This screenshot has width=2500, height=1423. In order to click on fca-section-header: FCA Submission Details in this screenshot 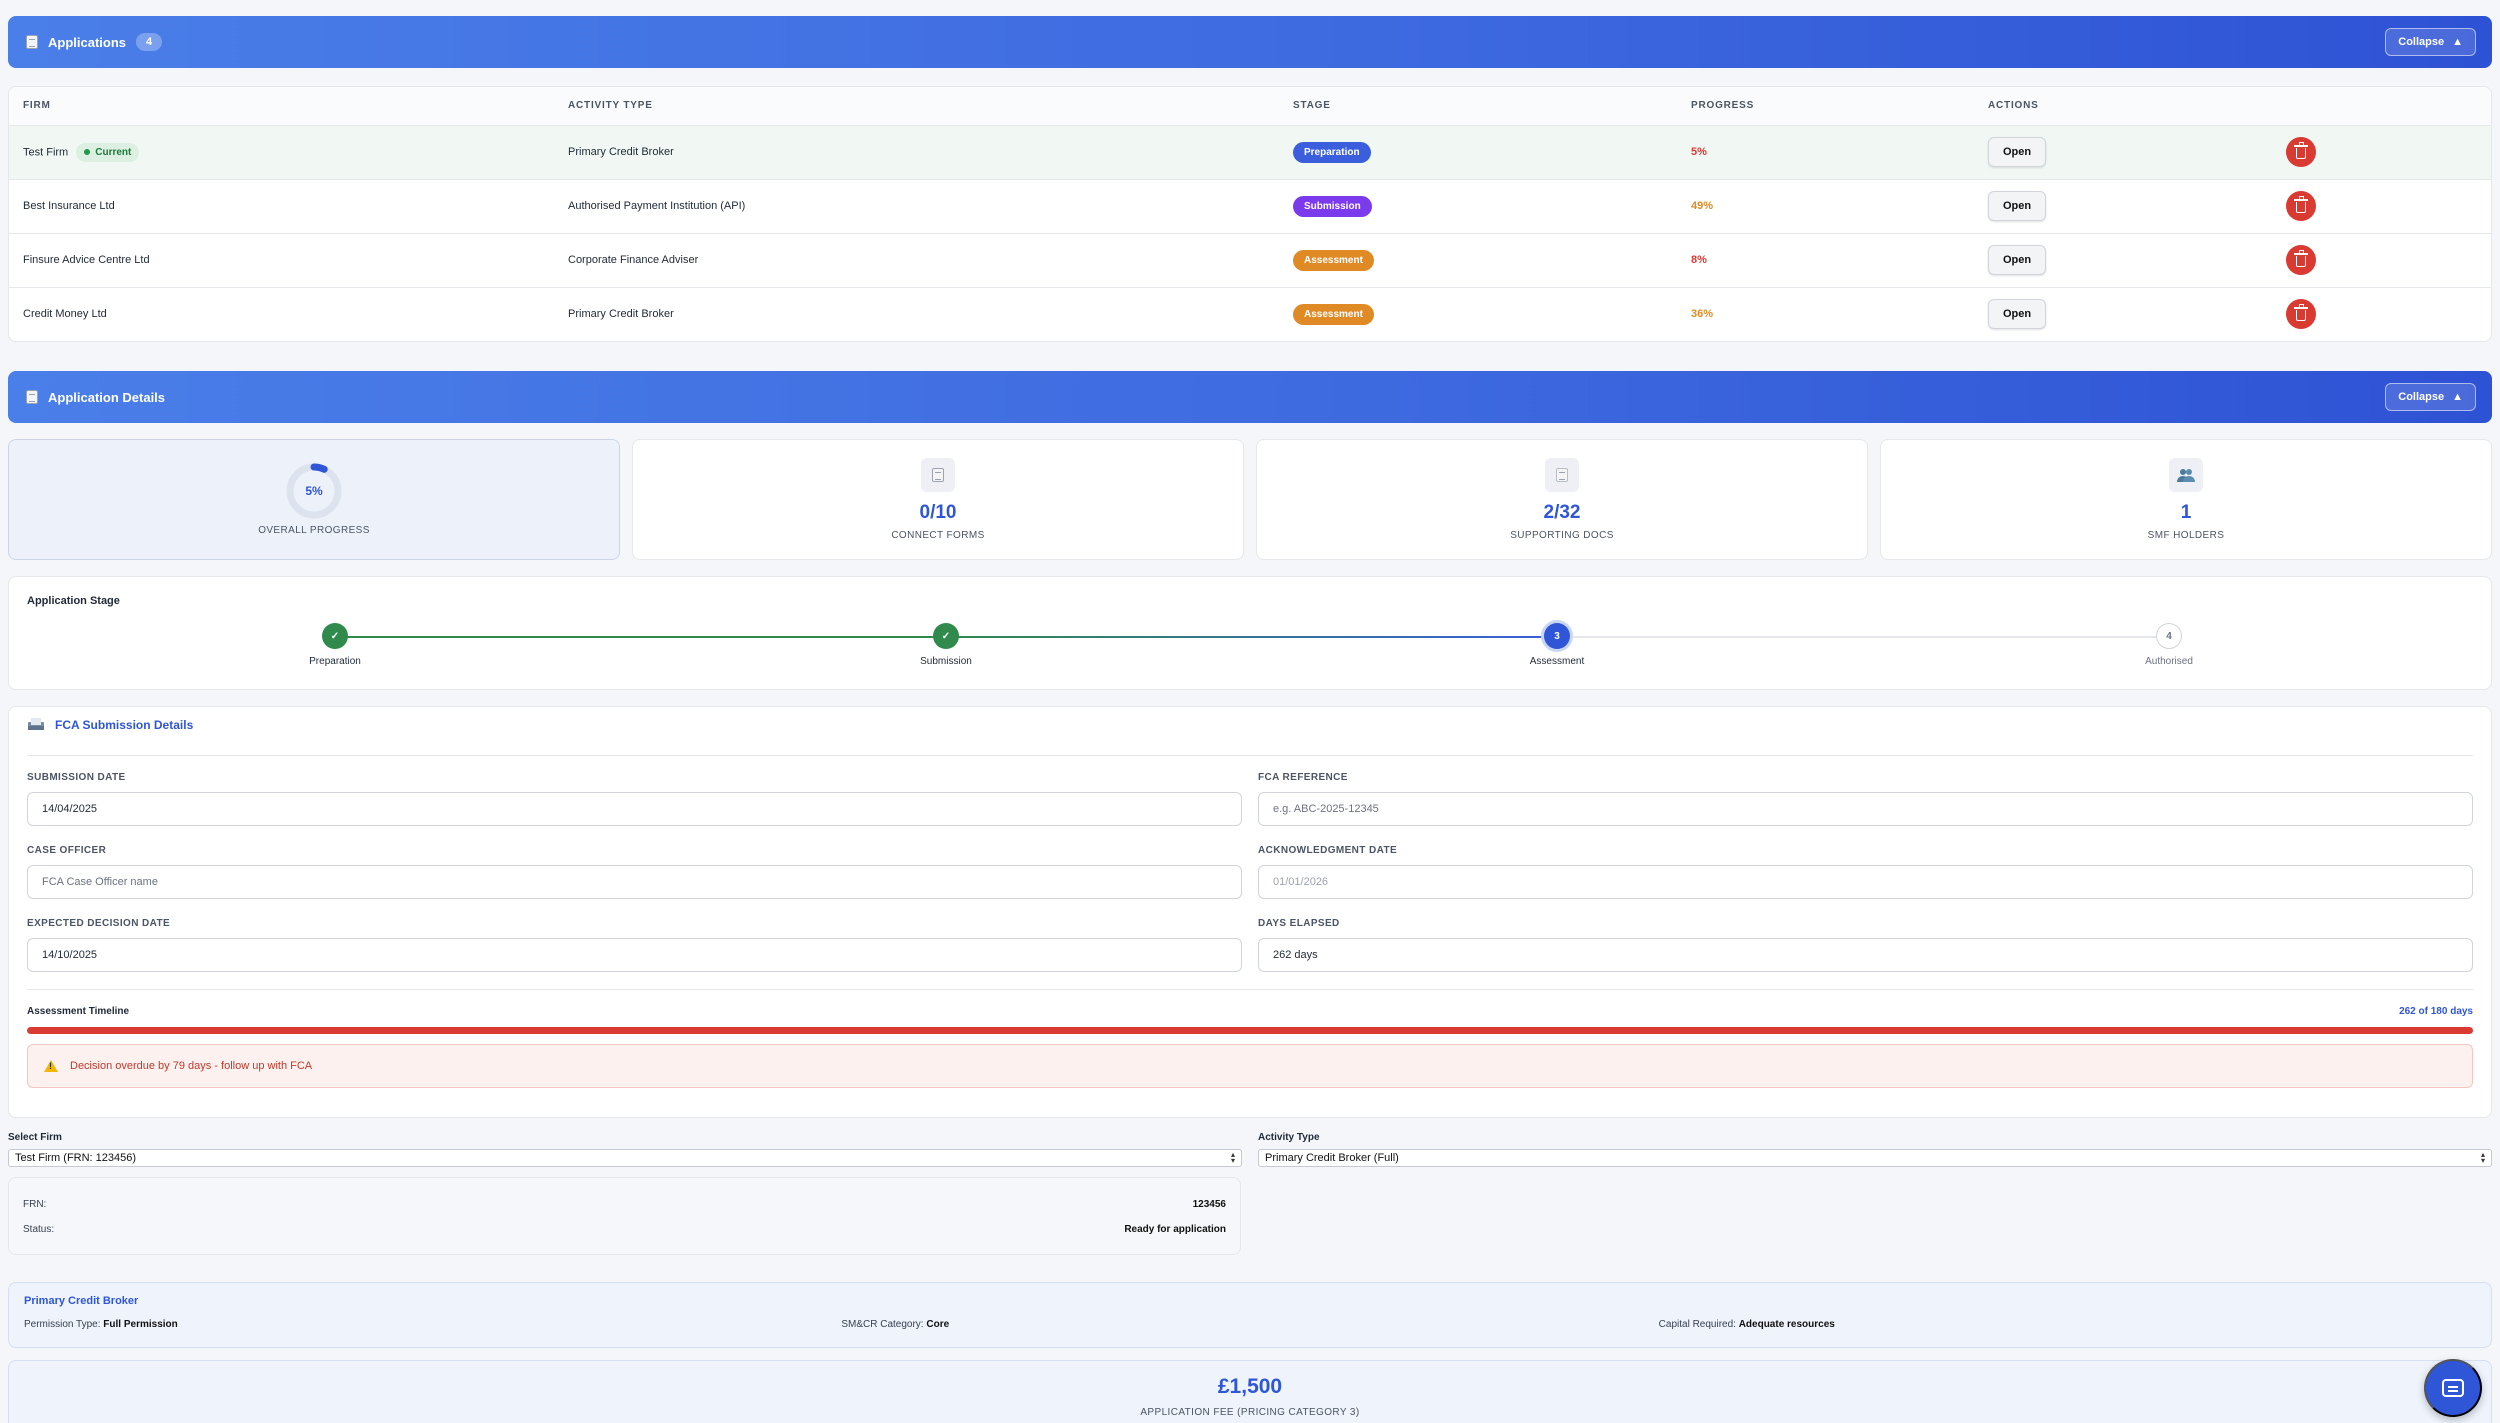, I will do `click(1250, 736)`.